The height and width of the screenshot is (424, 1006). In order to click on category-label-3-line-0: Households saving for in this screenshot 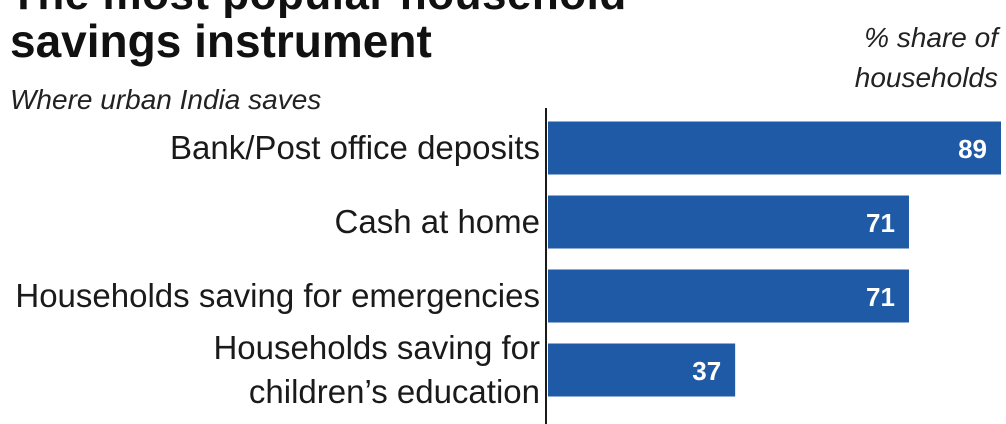, I will do `click(376, 347)`.